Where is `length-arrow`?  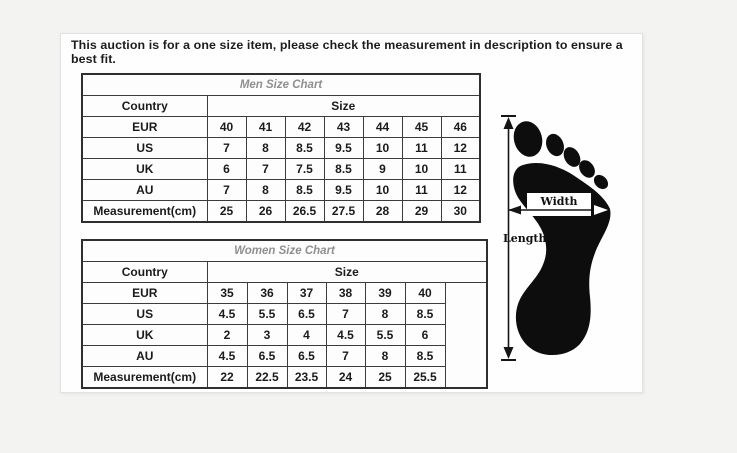 length-arrow is located at coordinates (508, 238).